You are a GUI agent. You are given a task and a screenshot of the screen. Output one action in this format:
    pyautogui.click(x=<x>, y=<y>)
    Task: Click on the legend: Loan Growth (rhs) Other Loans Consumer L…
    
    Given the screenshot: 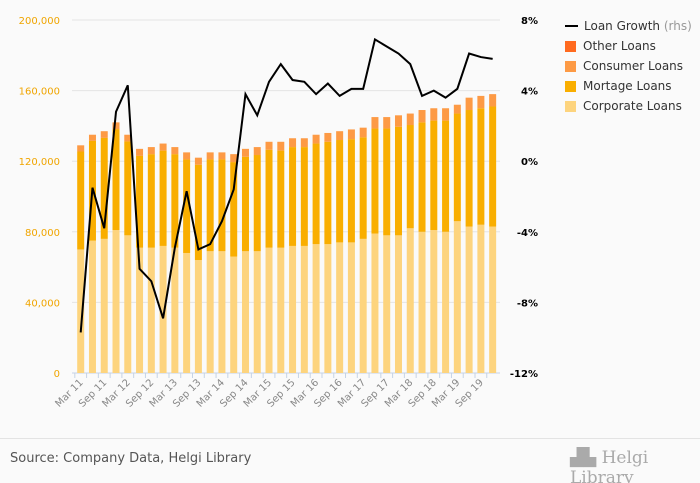 What is the action you would take?
    pyautogui.click(x=628, y=66)
    